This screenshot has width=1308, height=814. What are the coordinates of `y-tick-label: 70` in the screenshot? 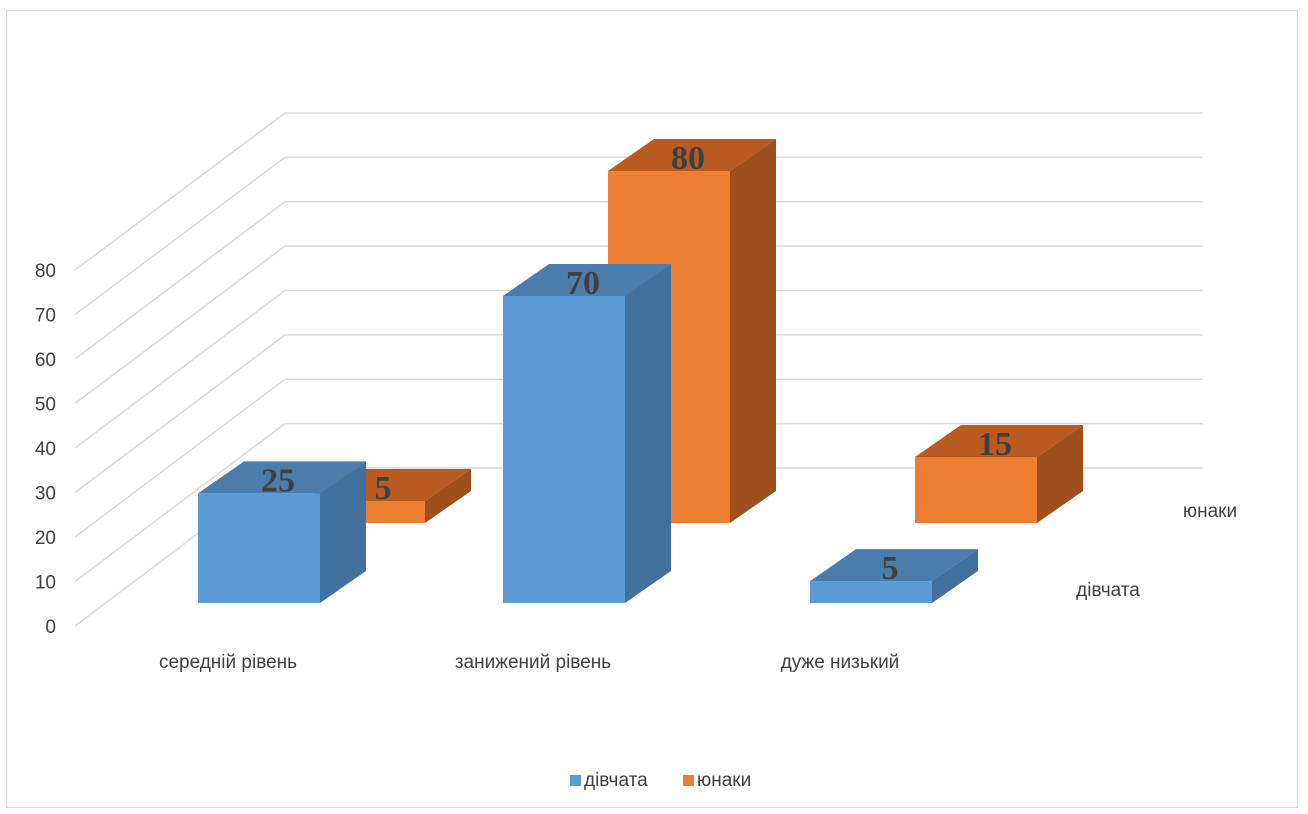 It's located at (45, 316).